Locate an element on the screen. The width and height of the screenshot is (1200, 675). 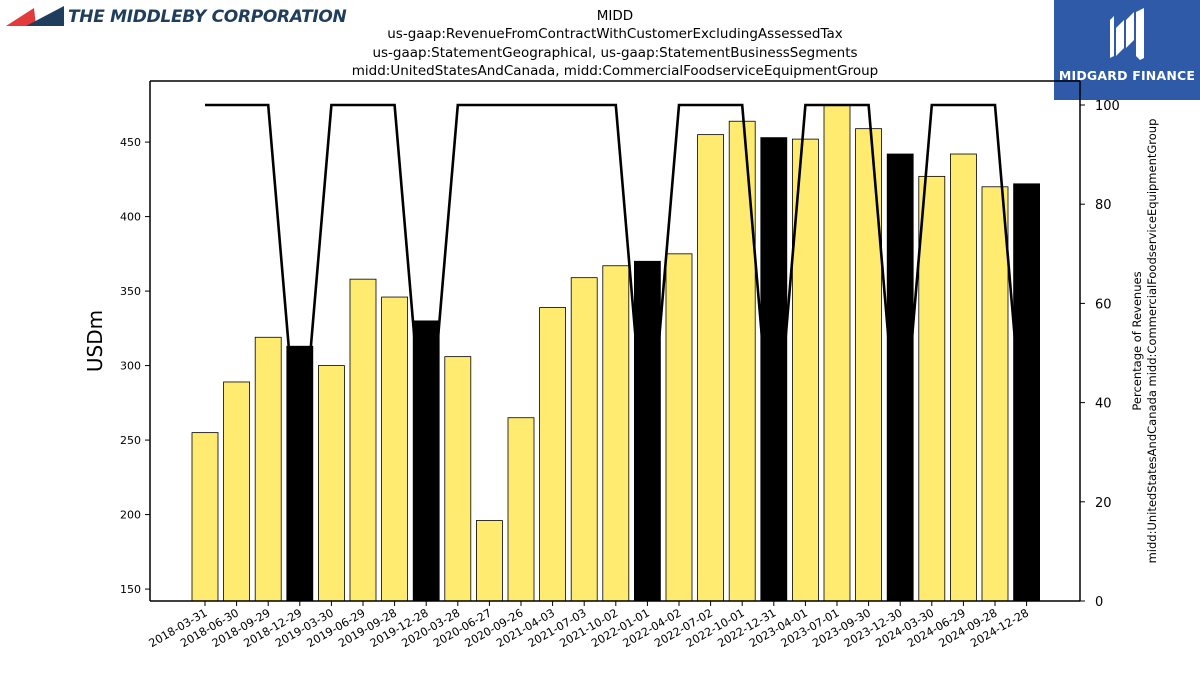
y-tick-label: 450 is located at coordinates (130, 142).